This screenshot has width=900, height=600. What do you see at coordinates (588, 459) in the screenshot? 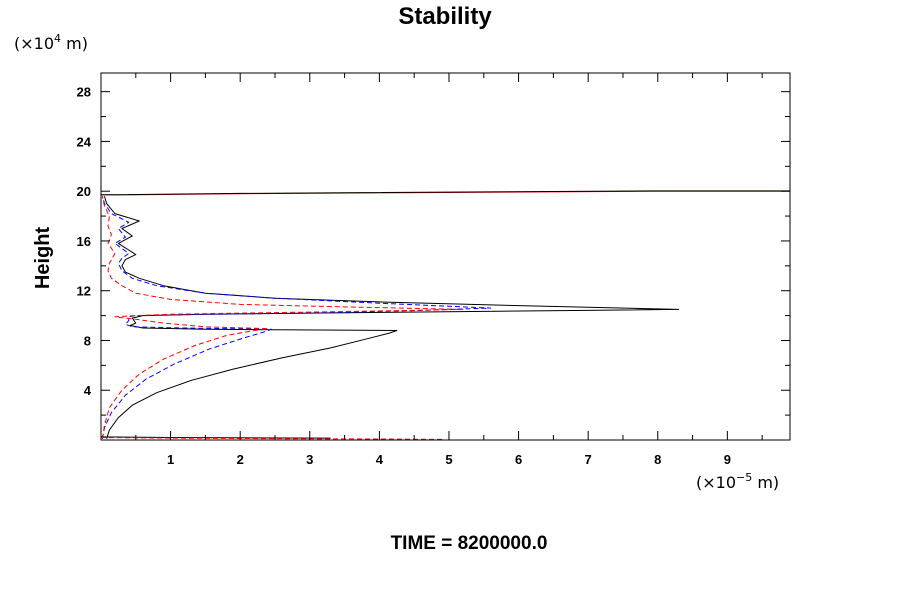
I see `x-tick-label: 7` at bounding box center [588, 459].